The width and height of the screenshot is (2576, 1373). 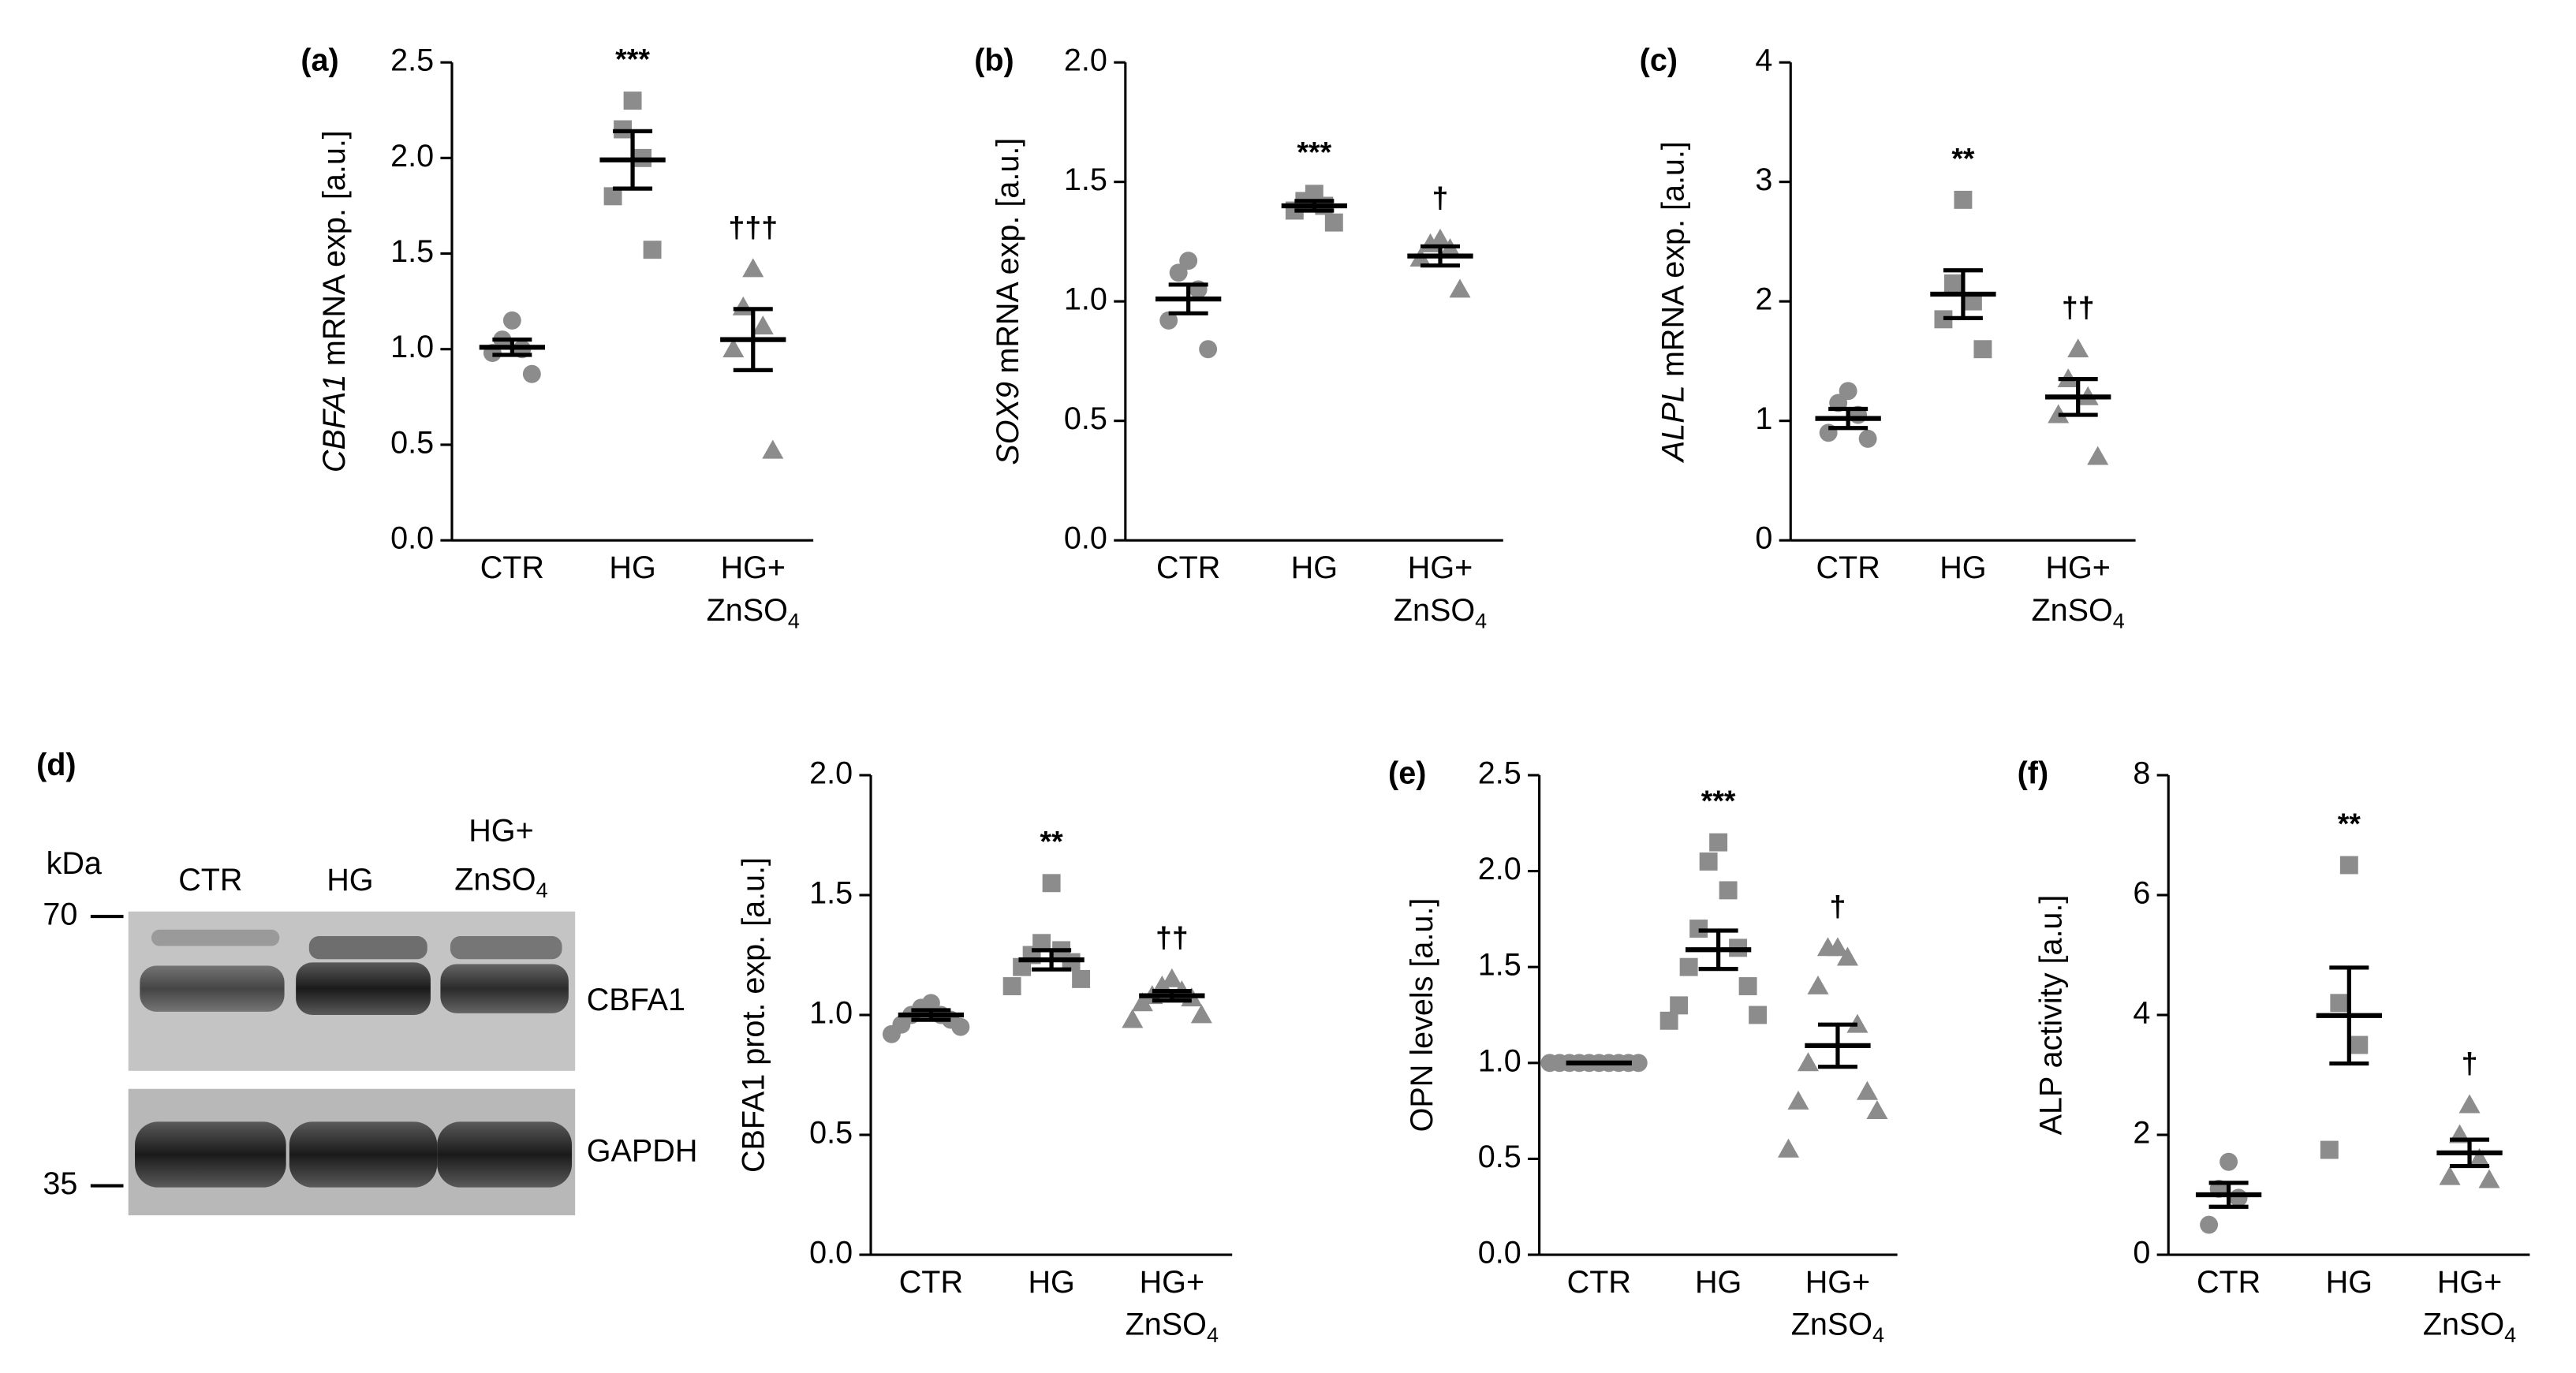 What do you see at coordinates (1052, 842) in the screenshot?
I see `significance-label: **` at bounding box center [1052, 842].